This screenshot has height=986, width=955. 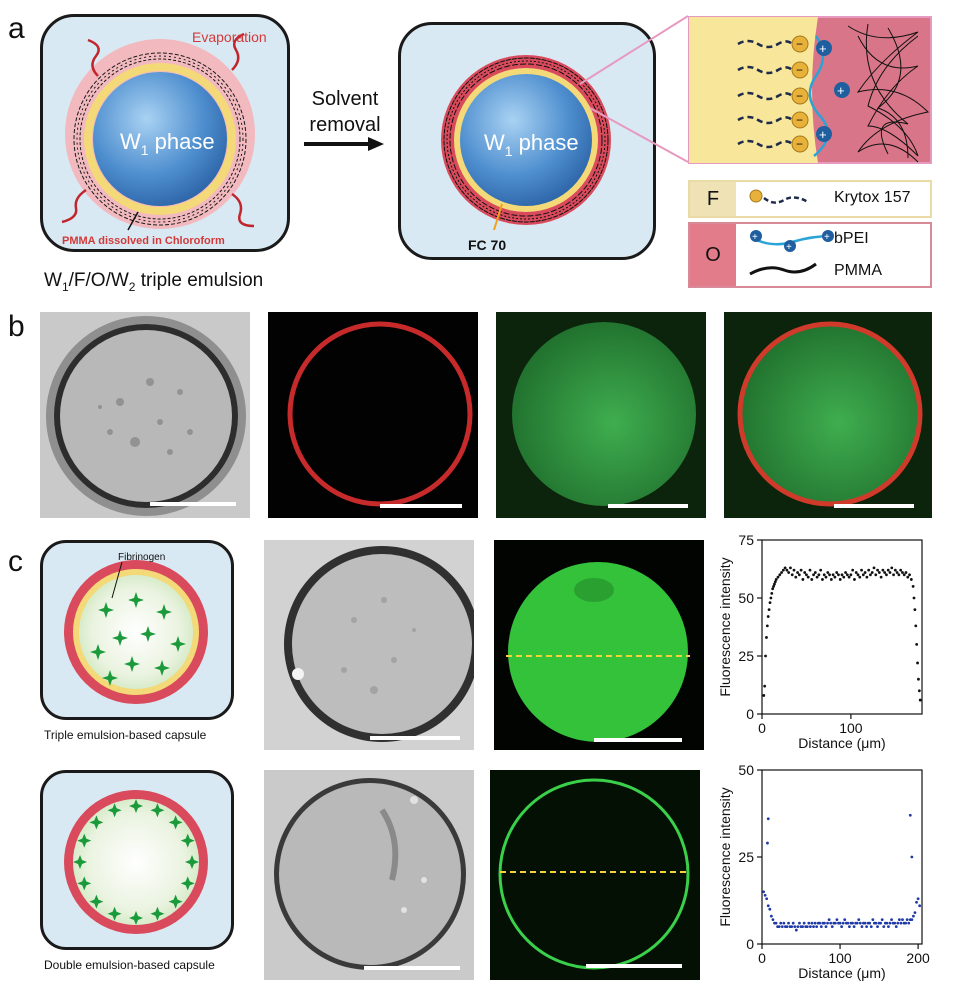 What do you see at coordinates (141, 557) in the screenshot?
I see `fibrinogen-label: Fibrinogen` at bounding box center [141, 557].